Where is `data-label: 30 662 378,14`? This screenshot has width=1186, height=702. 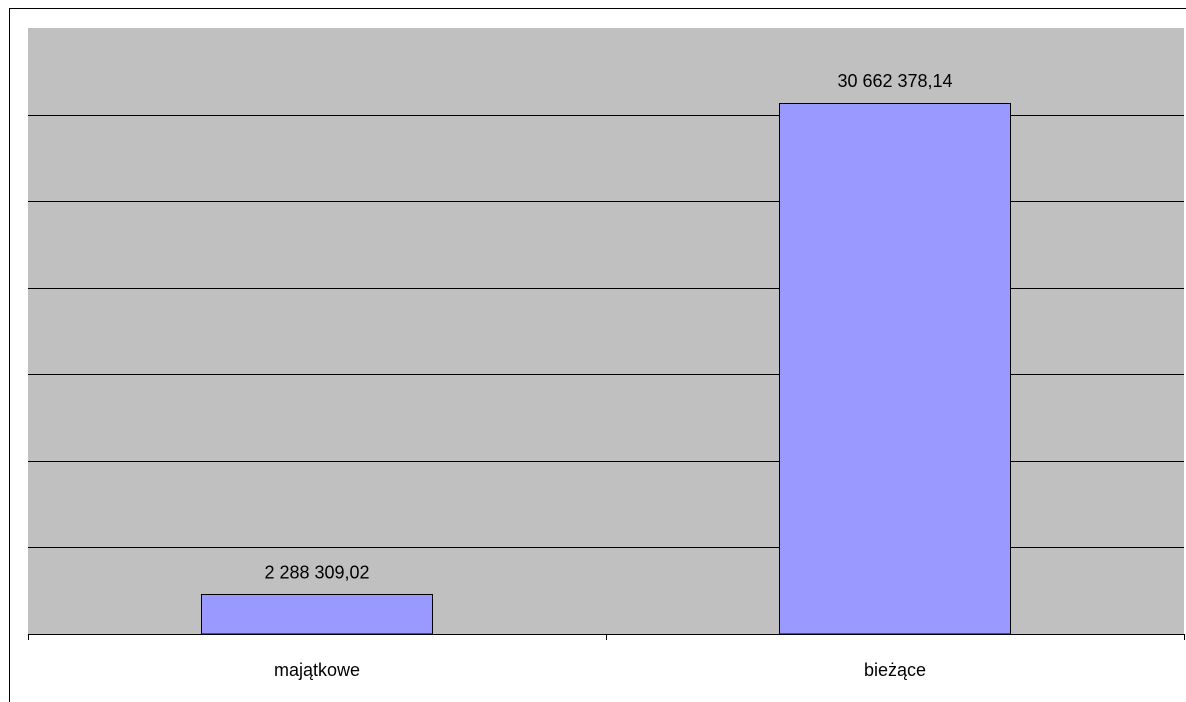 data-label: 30 662 378,14 is located at coordinates (894, 81).